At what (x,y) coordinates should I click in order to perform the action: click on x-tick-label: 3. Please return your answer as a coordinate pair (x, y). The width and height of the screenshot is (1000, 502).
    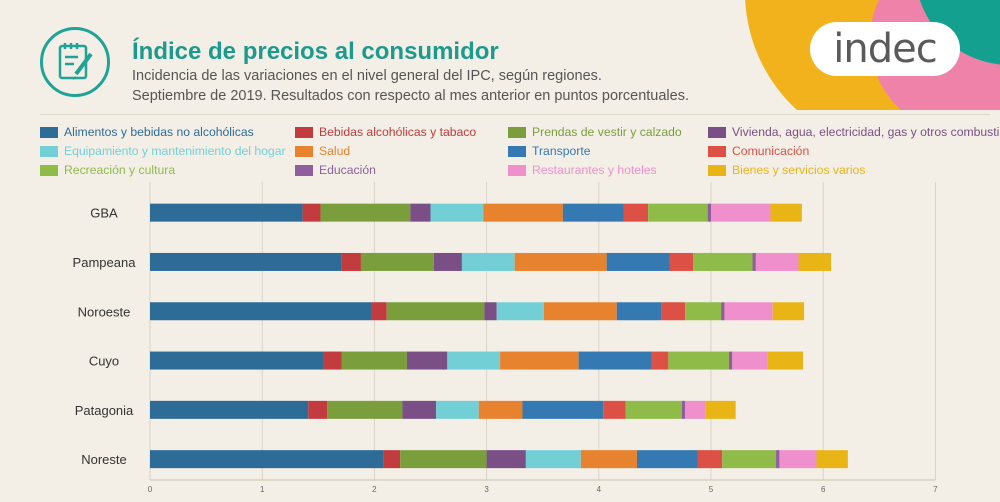
    Looking at the image, I should click on (486, 489).